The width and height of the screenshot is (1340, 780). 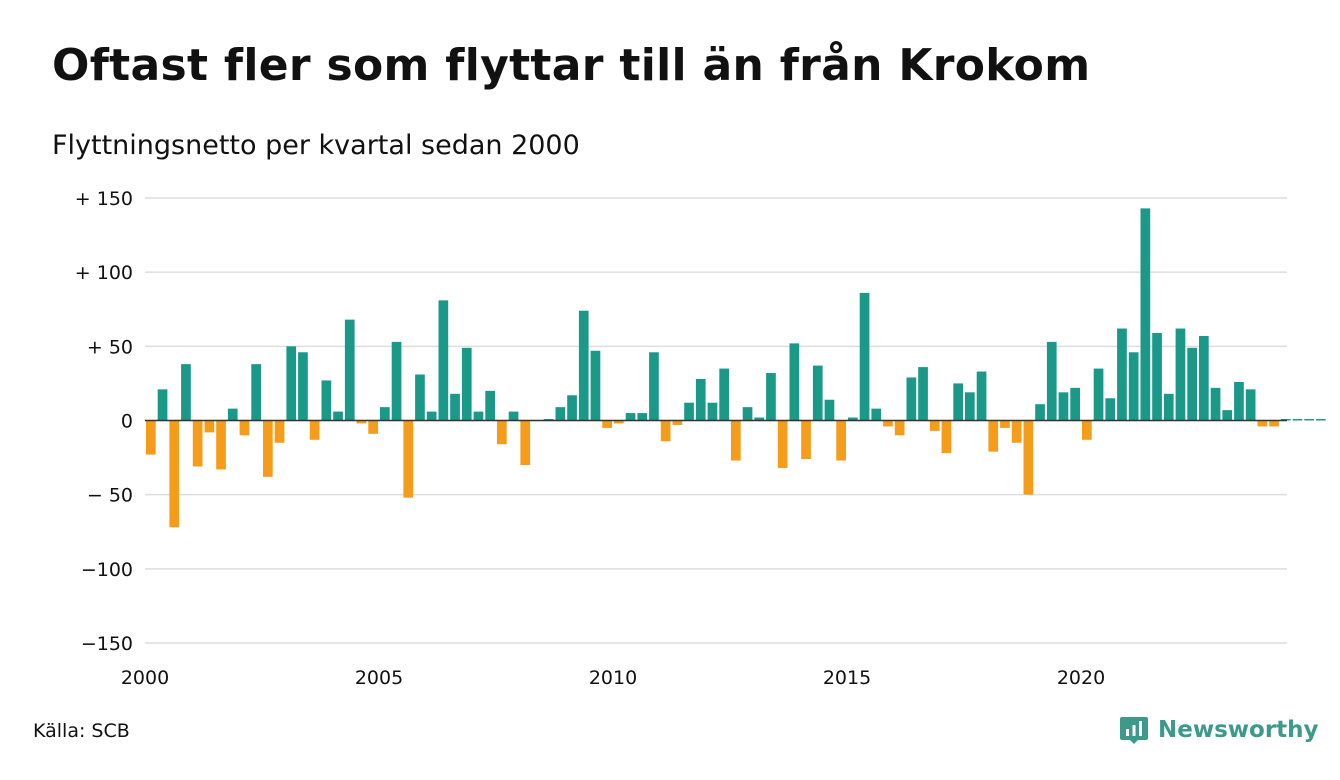 I want to click on x-tick-label: 2020, so click(x=1081, y=678).